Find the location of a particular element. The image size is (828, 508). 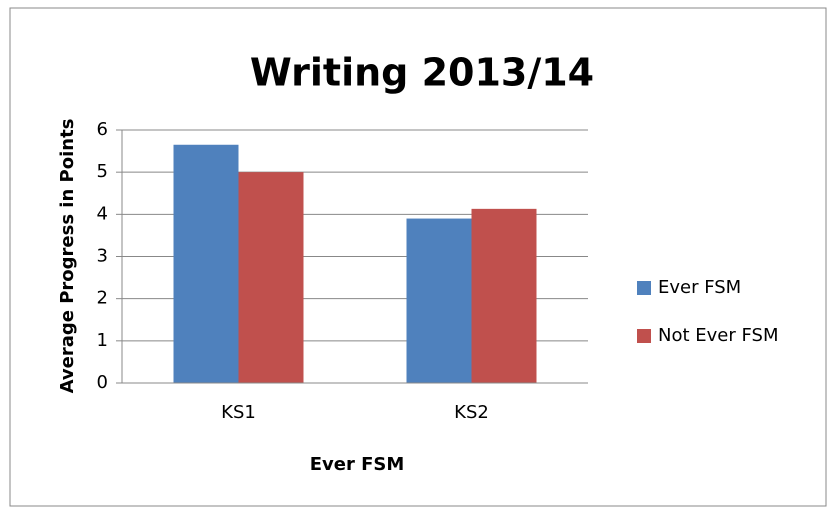

x-tick-label: KS1 is located at coordinates (238, 412).